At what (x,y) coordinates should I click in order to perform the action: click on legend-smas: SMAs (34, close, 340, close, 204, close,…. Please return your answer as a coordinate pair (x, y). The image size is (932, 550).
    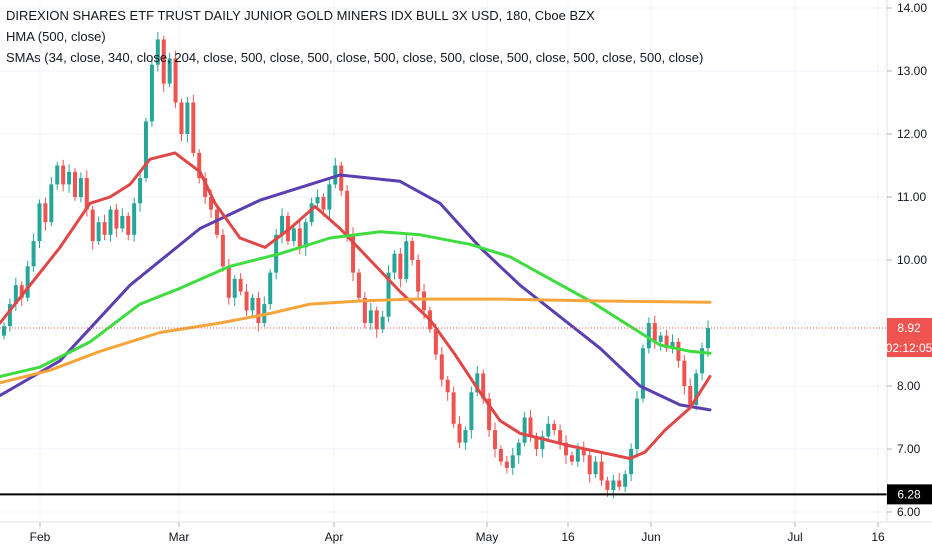
    Looking at the image, I should click on (355, 57).